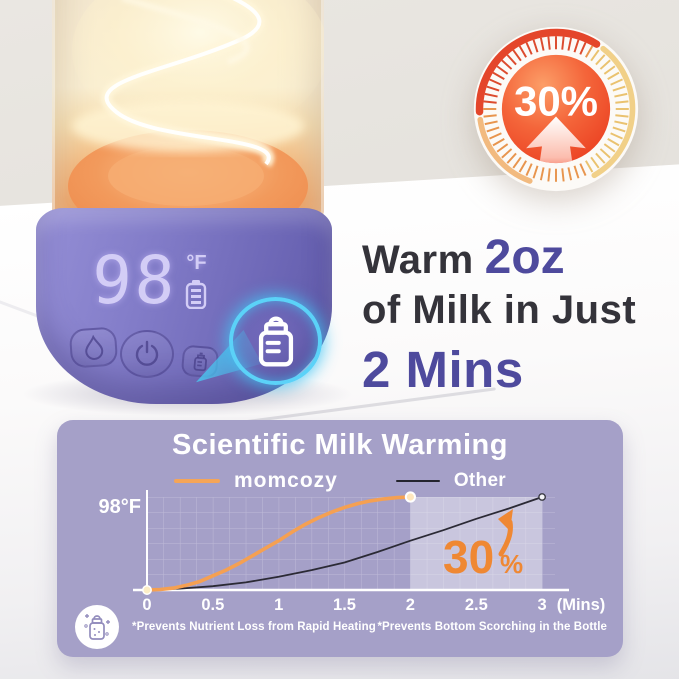 The height and width of the screenshot is (679, 679). I want to click on panel-title: Scientific Milk Warming, so click(340, 445).